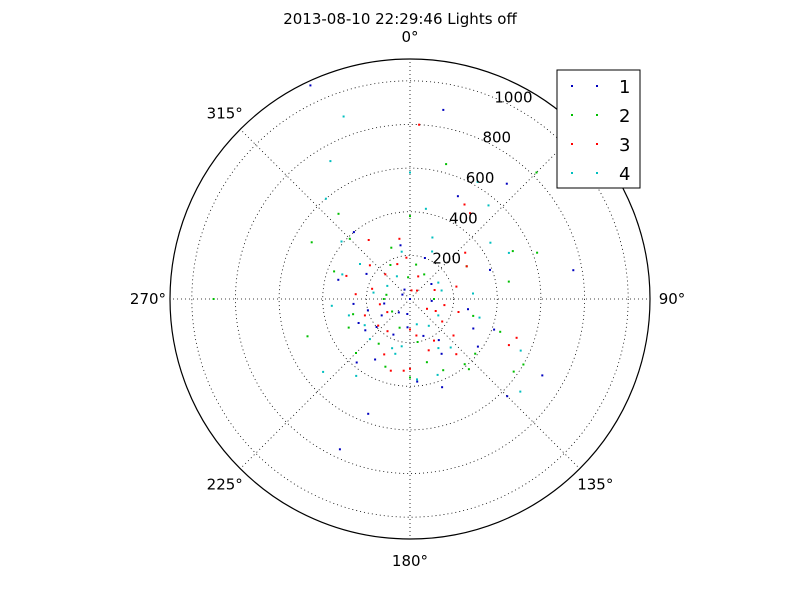  I want to click on r-tick-label: 400, so click(463, 218).